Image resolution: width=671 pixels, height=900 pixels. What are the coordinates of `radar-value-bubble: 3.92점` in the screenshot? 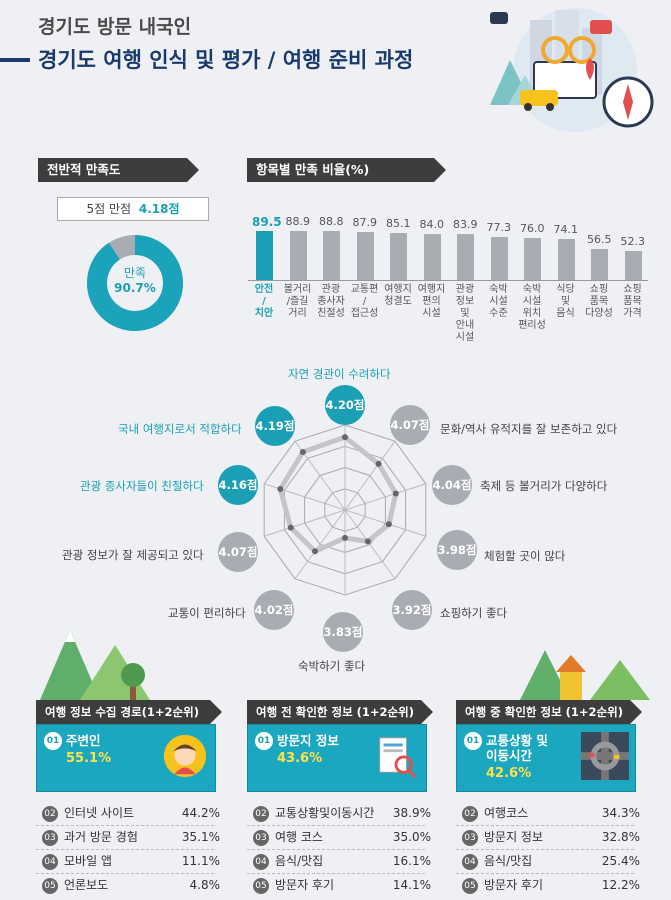 It's located at (412, 610).